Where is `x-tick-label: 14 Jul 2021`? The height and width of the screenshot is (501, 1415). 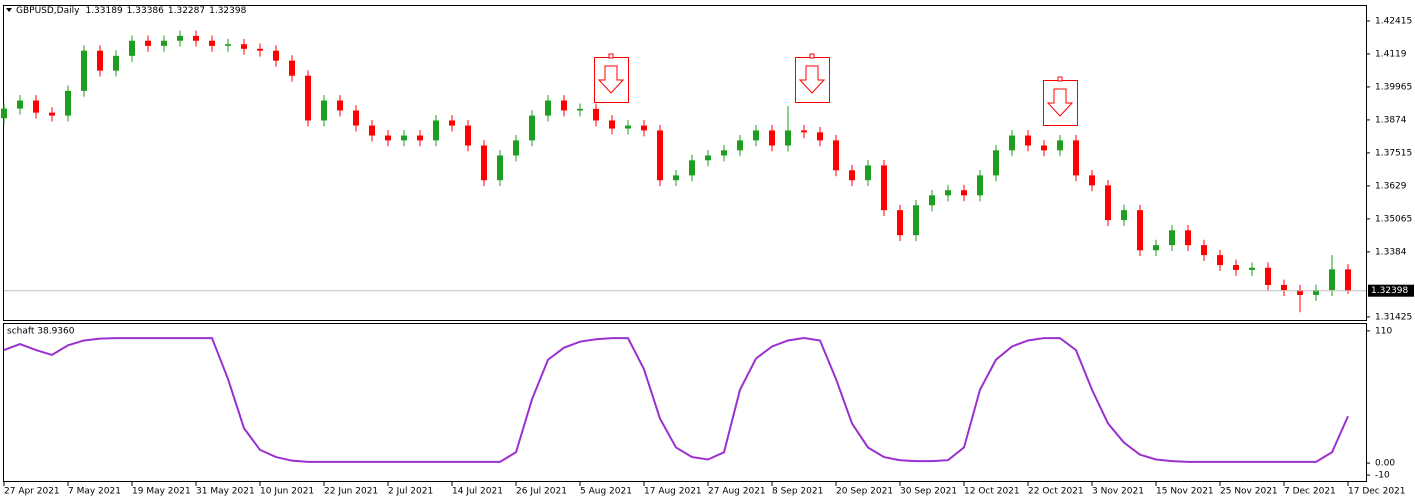 x-tick-label: 14 Jul 2021 is located at coordinates (477, 492).